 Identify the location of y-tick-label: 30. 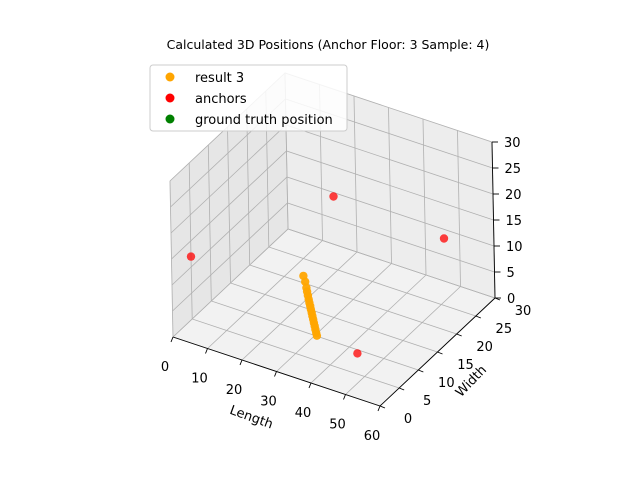
(523, 311).